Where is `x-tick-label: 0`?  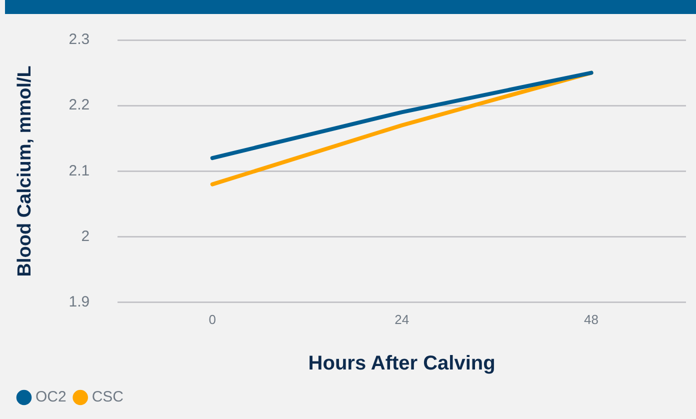 x-tick-label: 0 is located at coordinates (212, 319).